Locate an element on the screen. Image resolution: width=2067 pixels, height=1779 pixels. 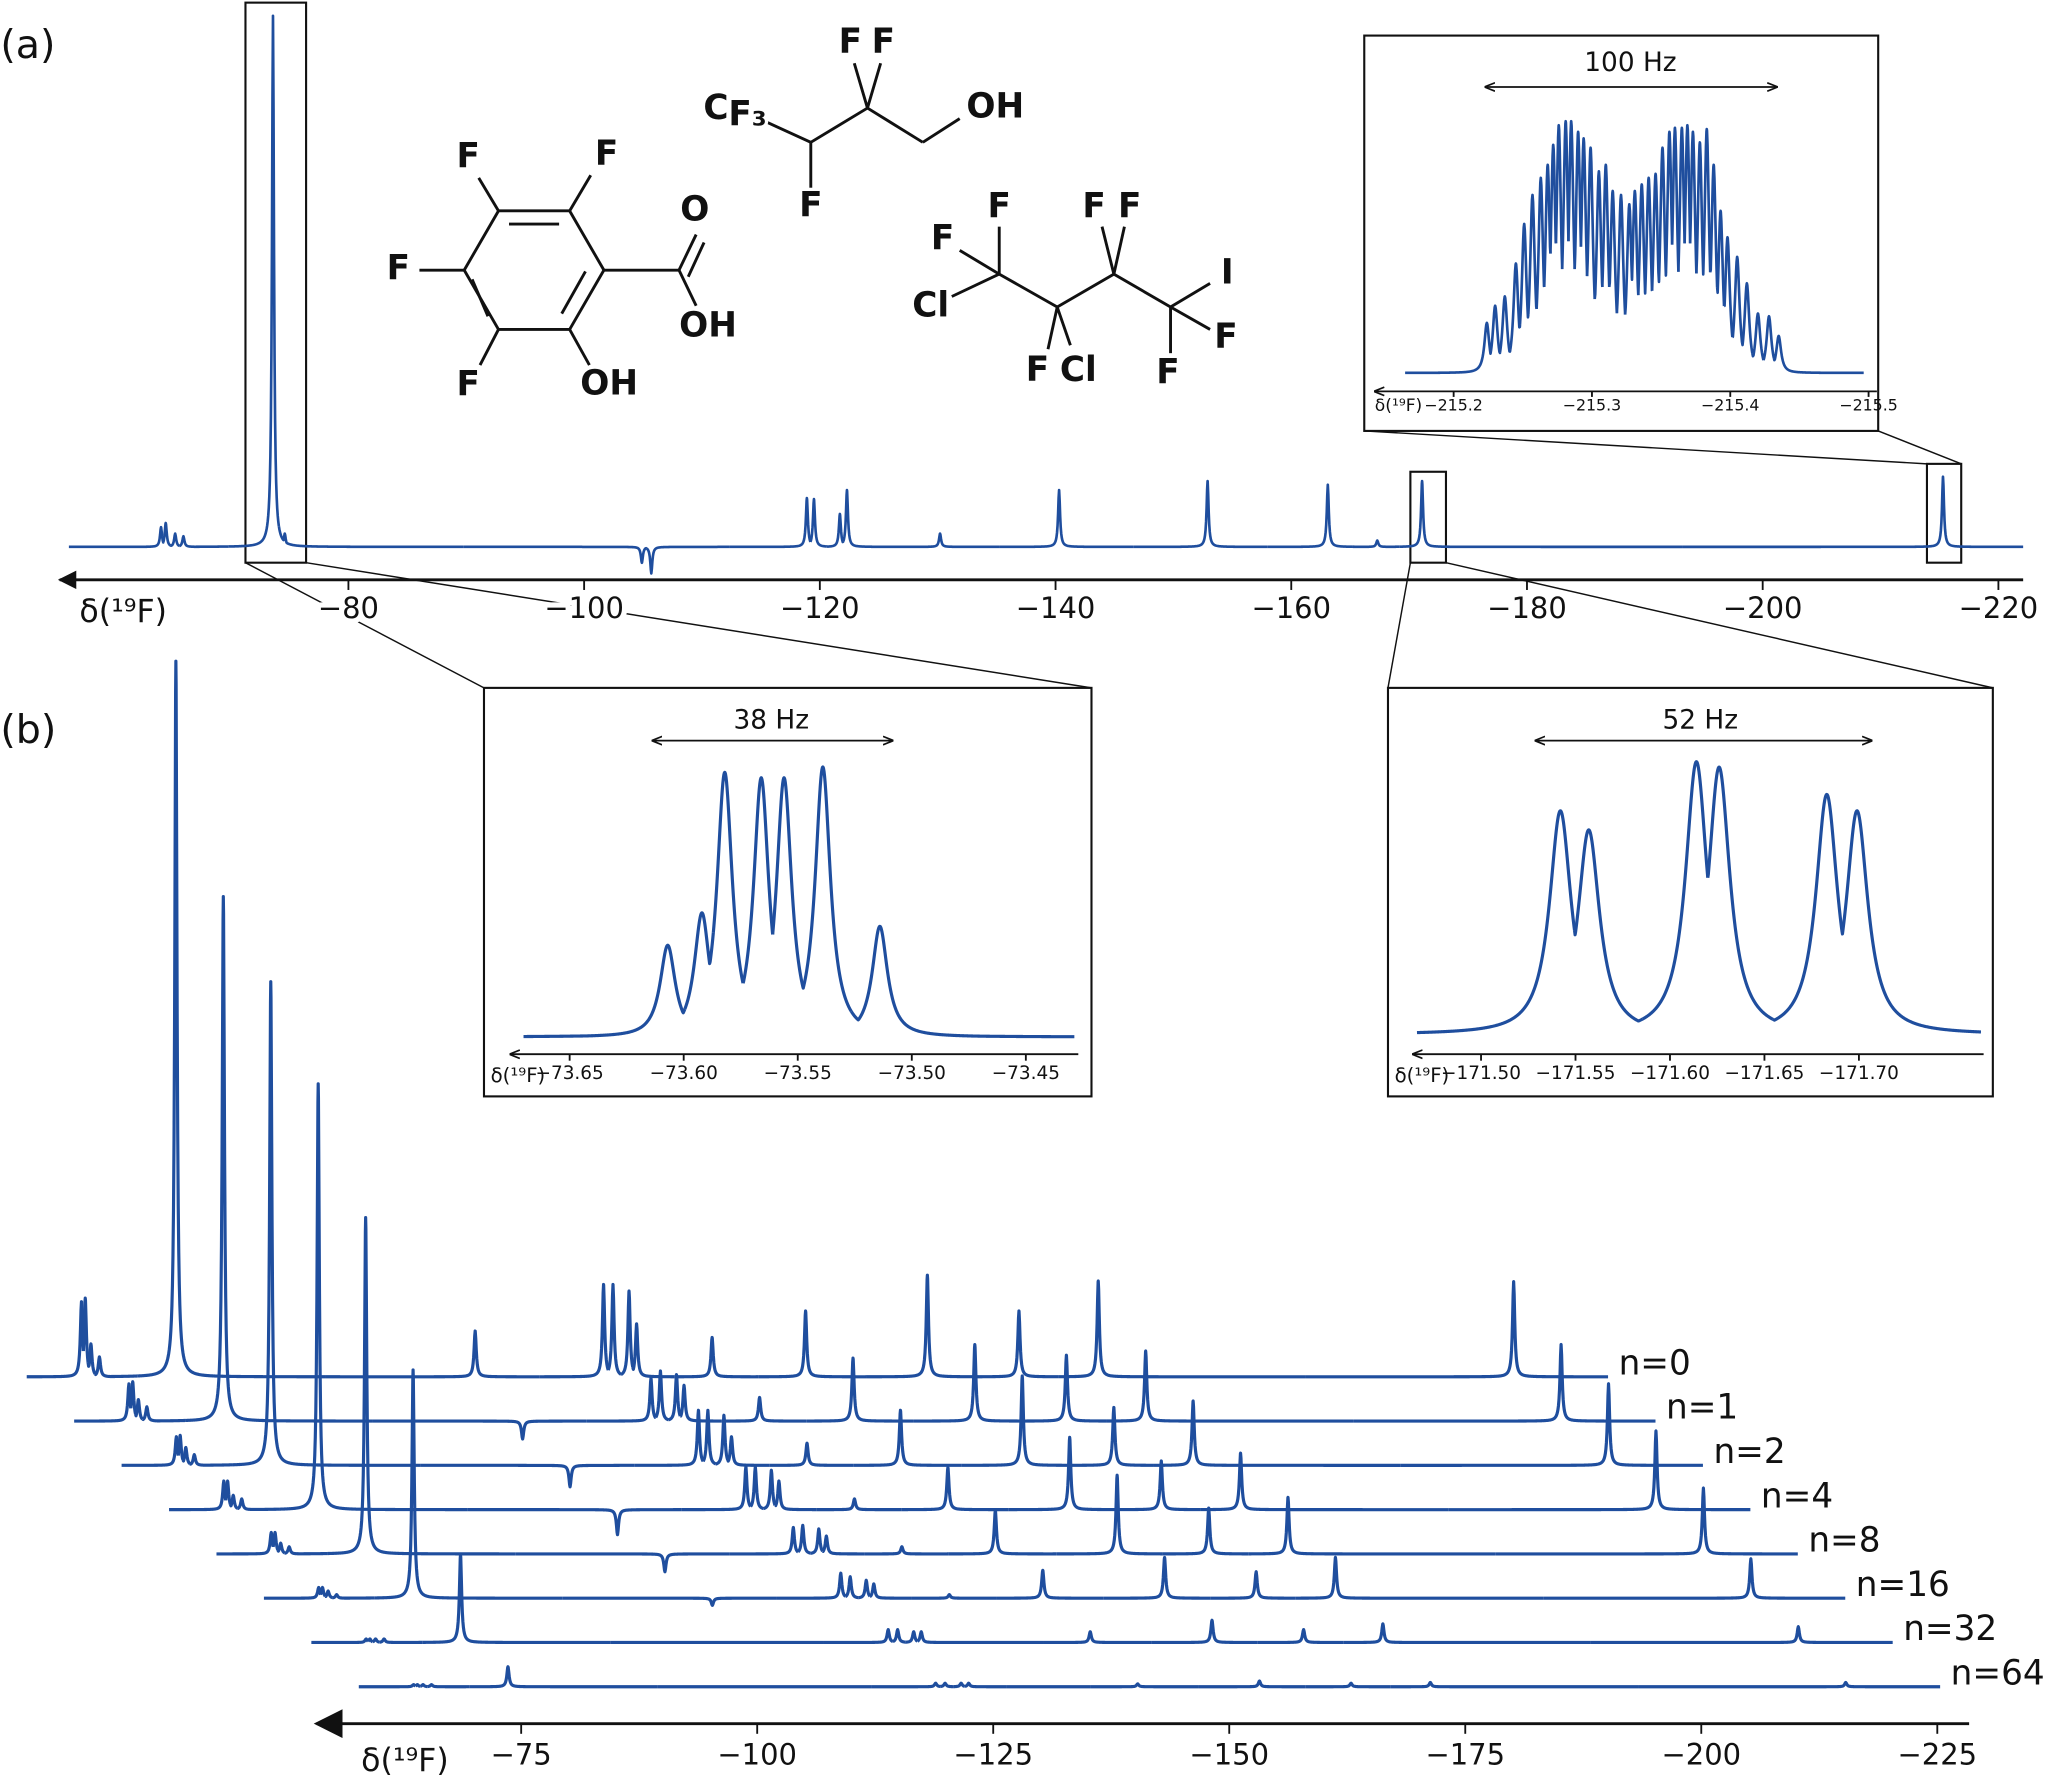
series-label: n=2 is located at coordinates (1749, 1452).